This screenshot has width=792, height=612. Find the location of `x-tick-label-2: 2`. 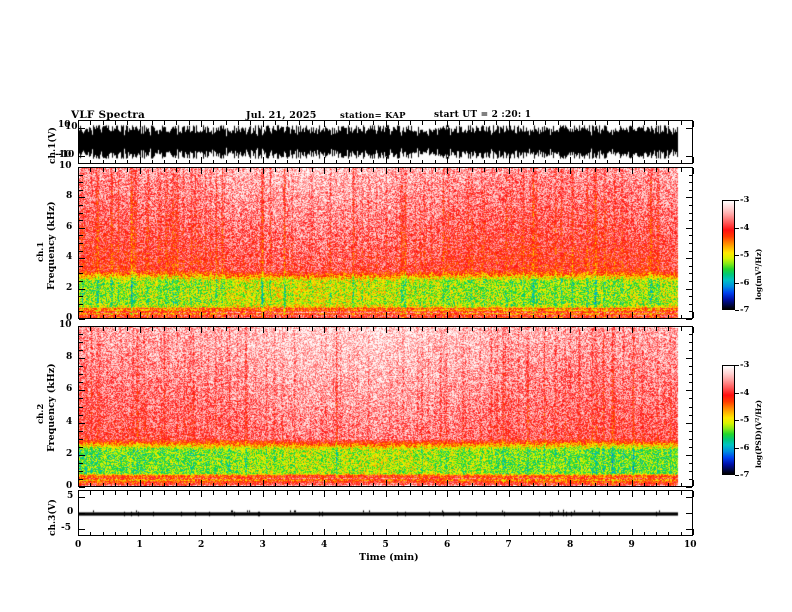

x-tick-label-2: 2 is located at coordinates (201, 545).